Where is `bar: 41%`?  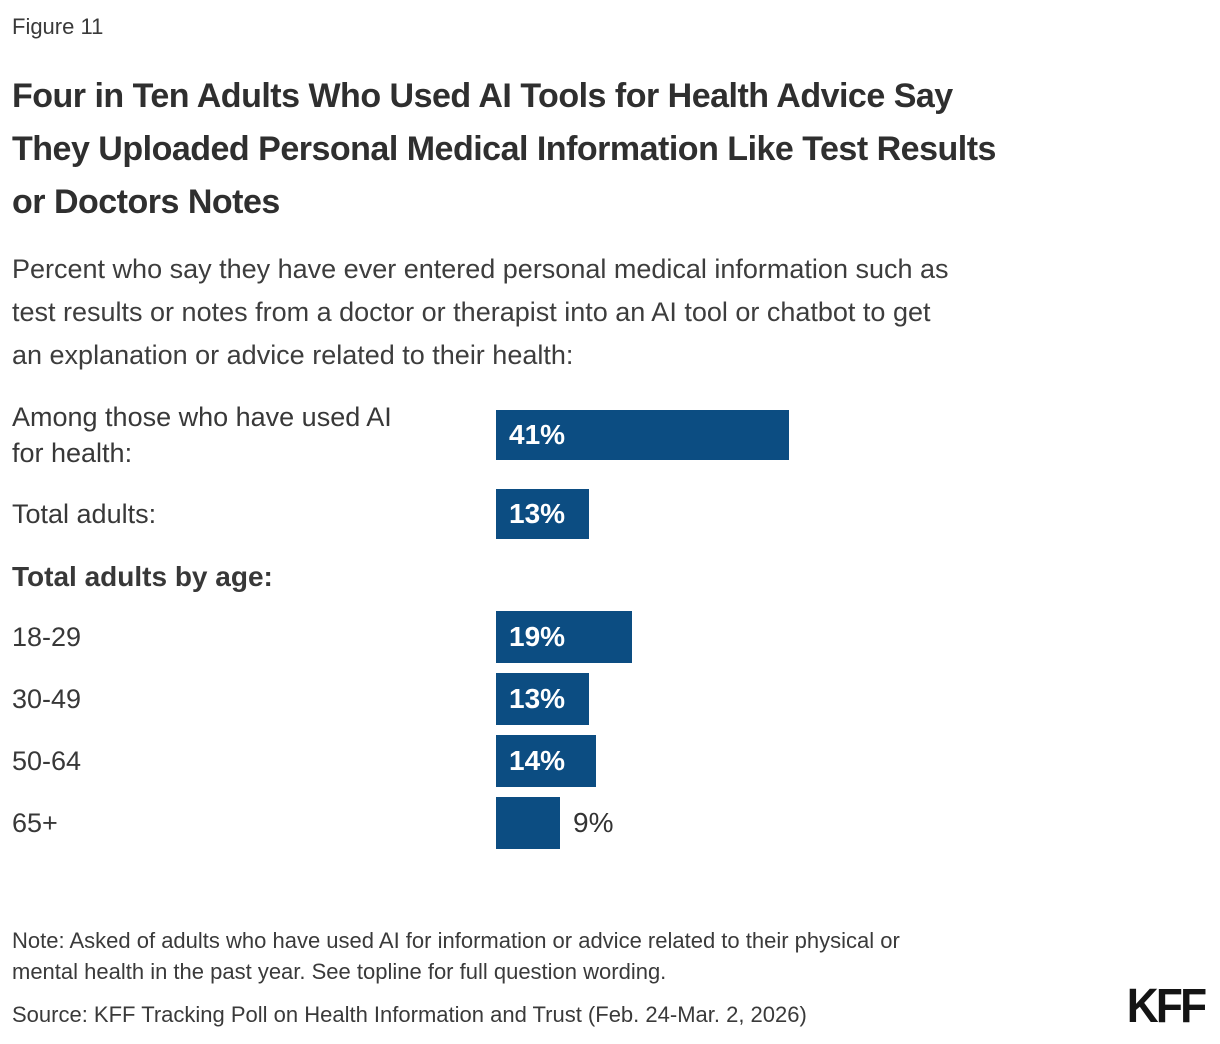 bar: 41% is located at coordinates (642, 435).